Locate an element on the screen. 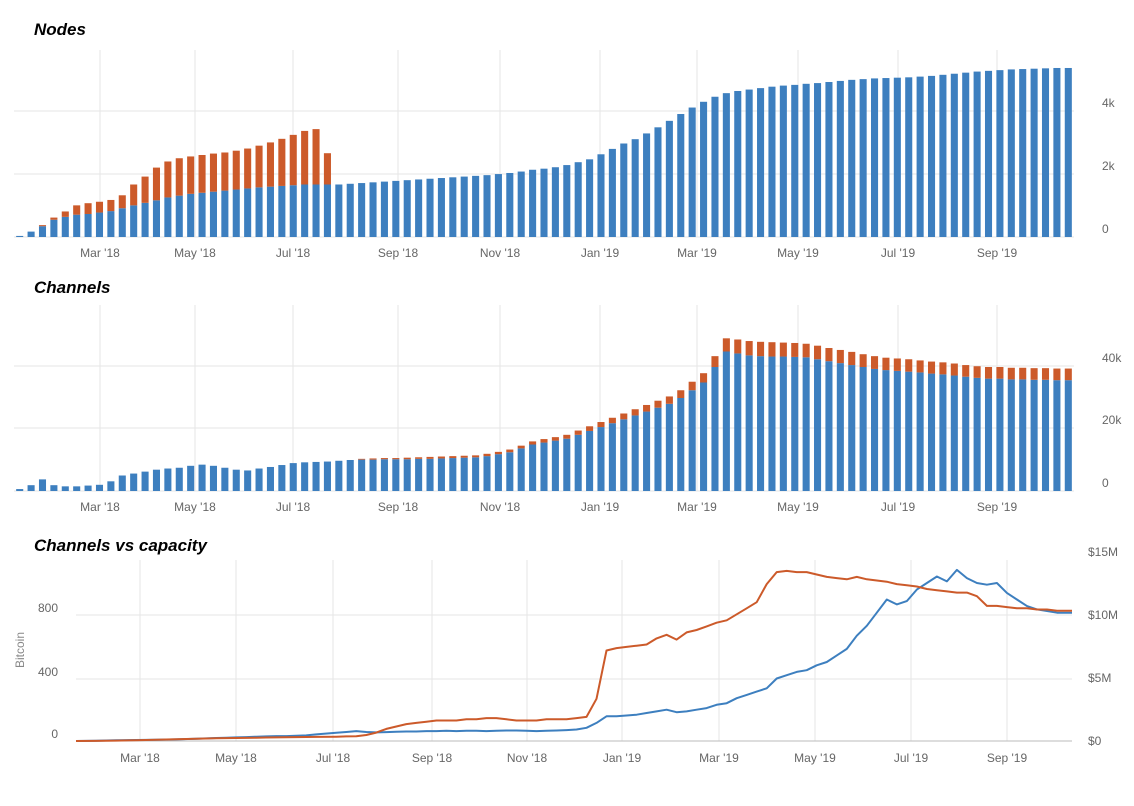  y-tick-label: 0 is located at coordinates (1105, 229).